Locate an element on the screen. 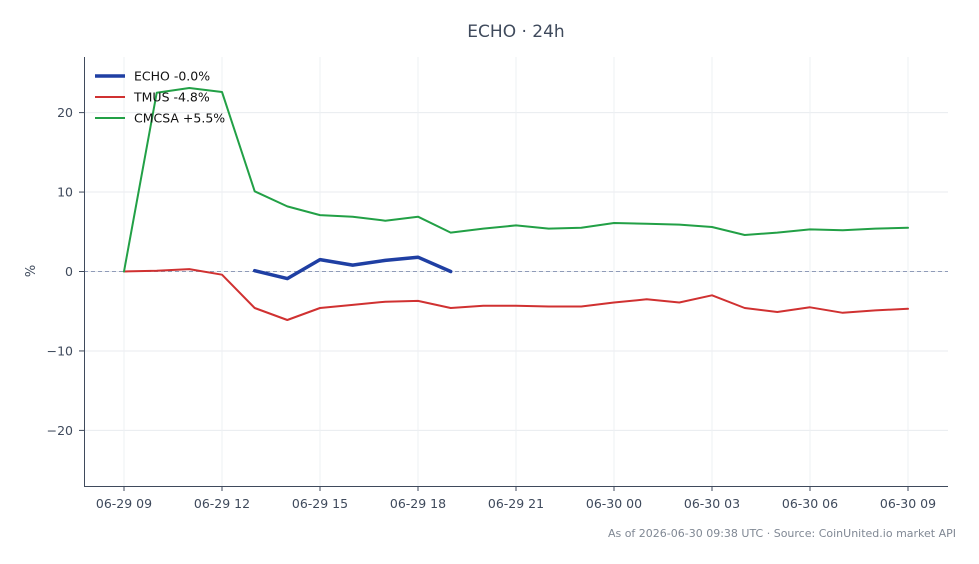  y-tick-label: −10 is located at coordinates (60, 350).